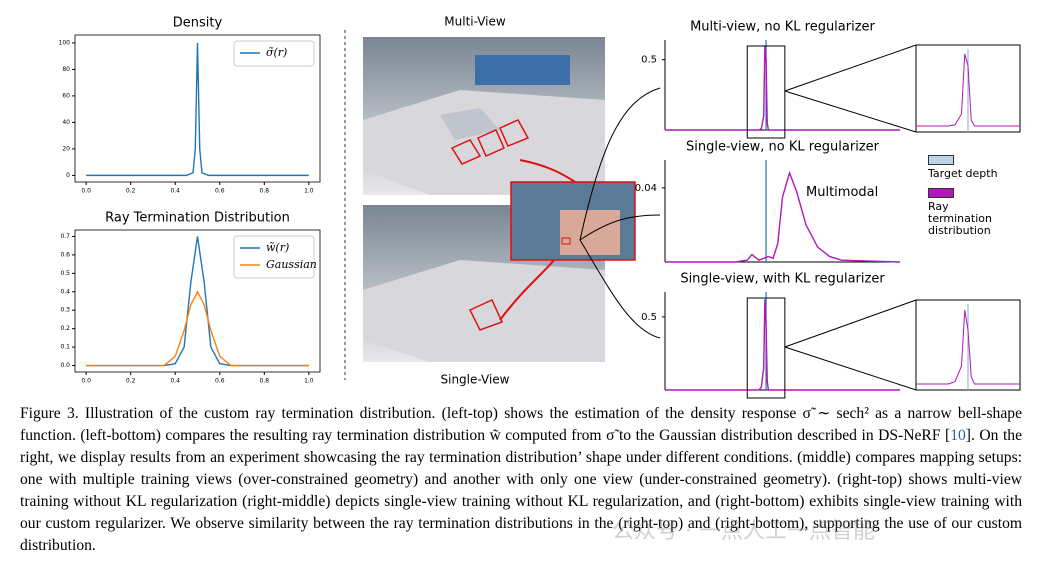 The image size is (1043, 570). I want to click on legend-label: Target depth, so click(963, 173).